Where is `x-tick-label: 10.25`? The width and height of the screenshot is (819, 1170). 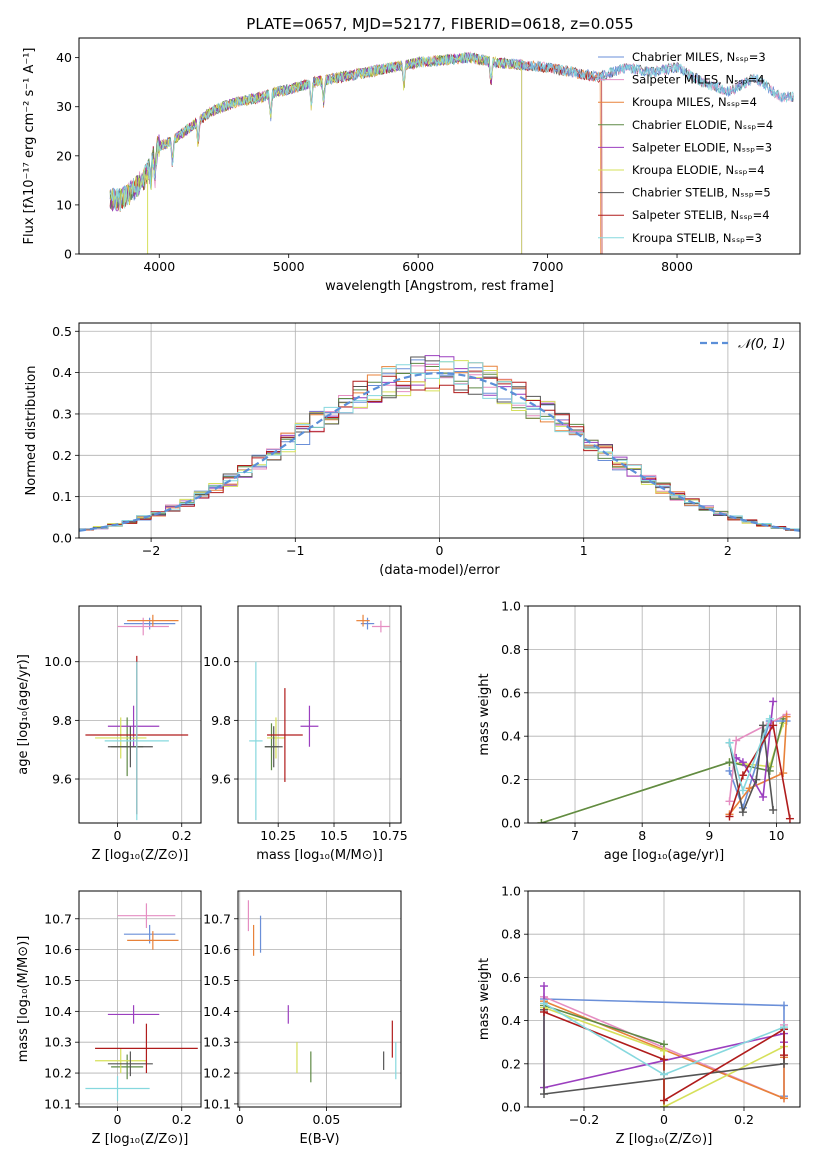
x-tick-label: 10.25 is located at coordinates (278, 835).